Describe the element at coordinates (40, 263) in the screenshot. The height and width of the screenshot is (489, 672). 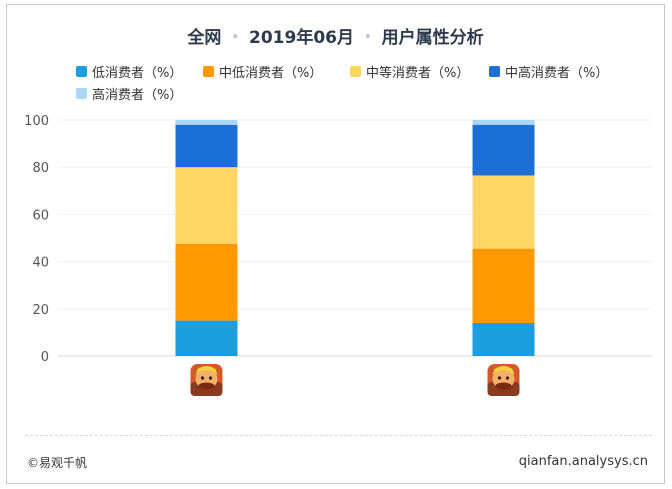
I see `y-tick-label: 40` at that location.